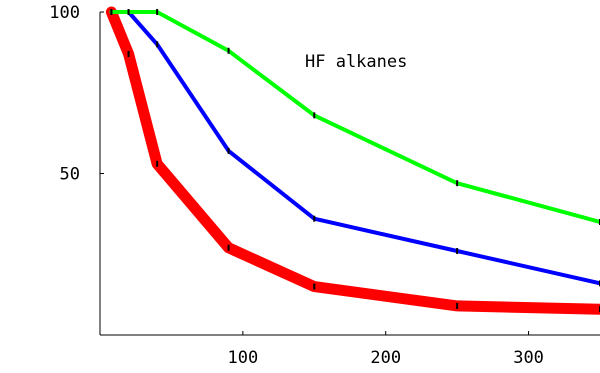 The image size is (600, 373). I want to click on x-tick-label-100: 100, so click(242, 358).